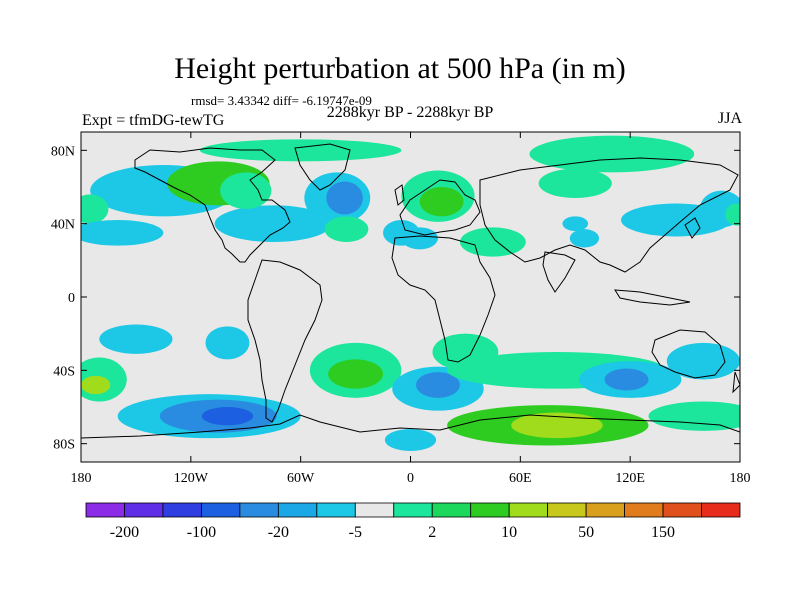 This screenshot has width=800, height=600. Describe the element at coordinates (736, 382) in the screenshot. I see `coast-new-zealand` at that location.